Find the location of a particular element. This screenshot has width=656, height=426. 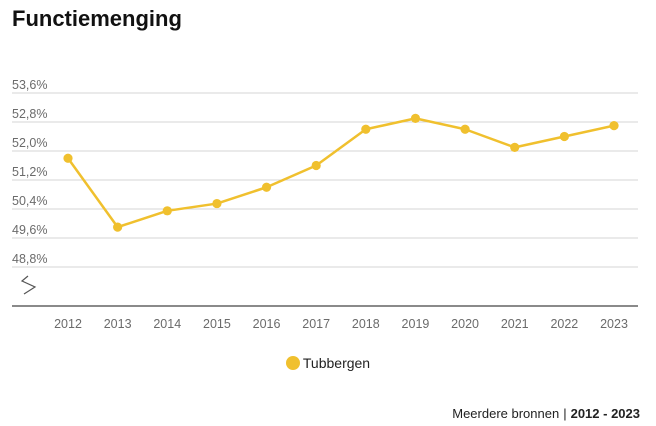

x-tick-label: 2017 is located at coordinates (316, 324).